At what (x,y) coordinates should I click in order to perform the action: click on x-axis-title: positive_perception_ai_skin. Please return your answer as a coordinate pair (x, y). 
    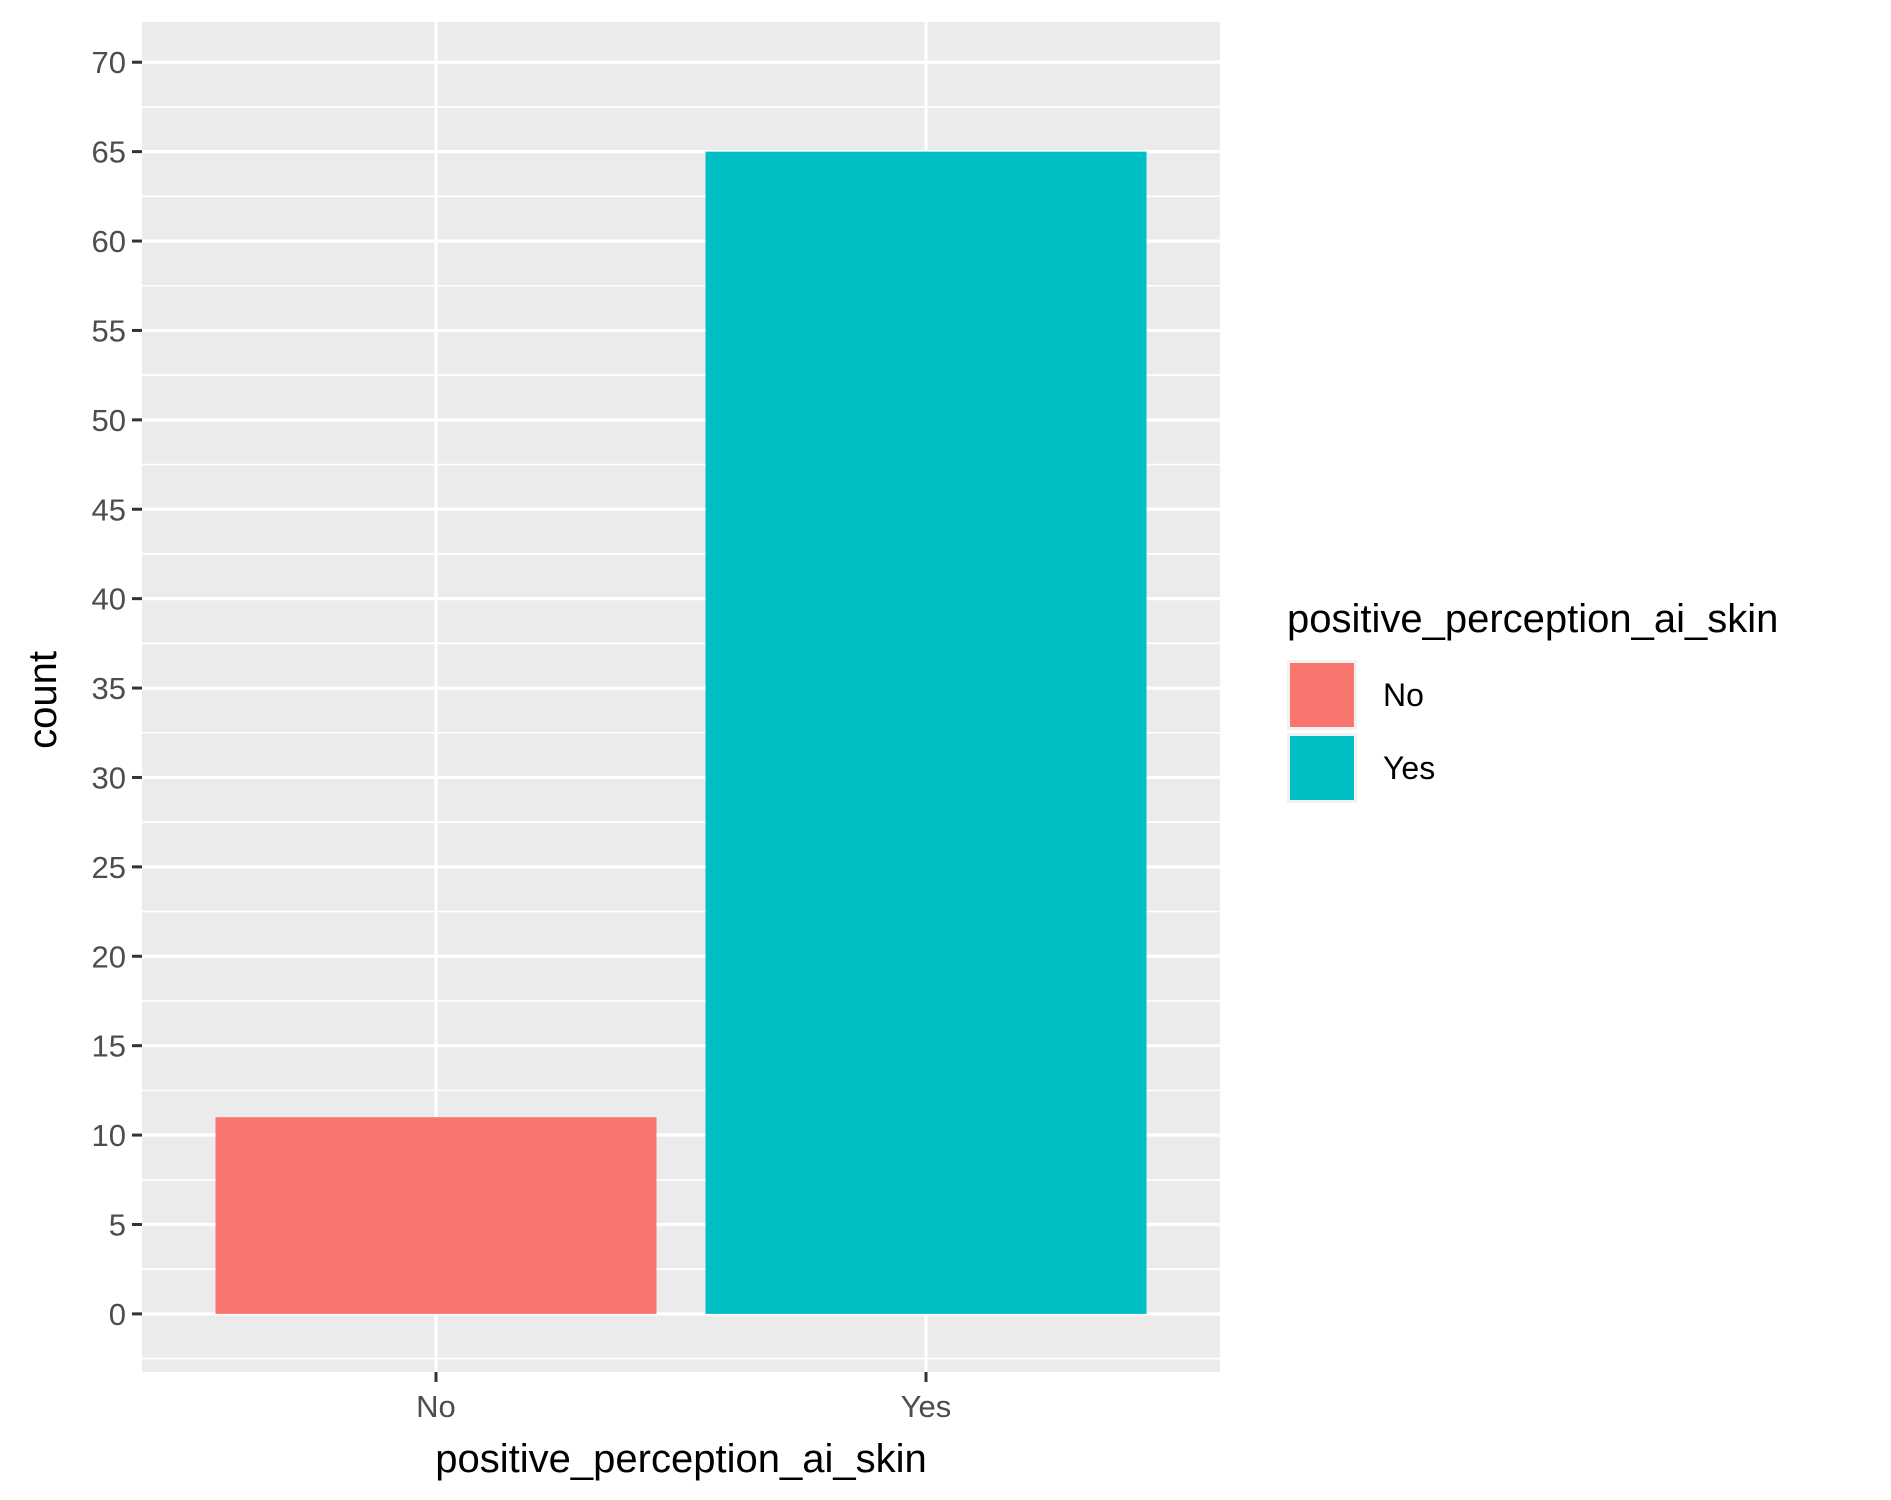
    Looking at the image, I should click on (680, 1459).